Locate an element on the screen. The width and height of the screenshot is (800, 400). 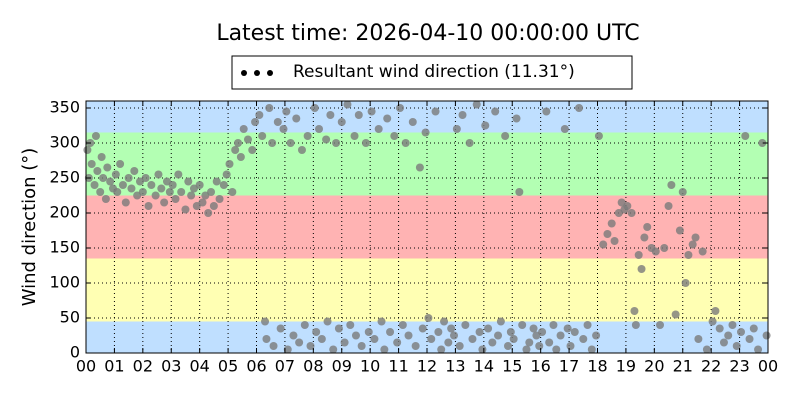
x-tick-label: 20 is located at coordinates (654, 366).